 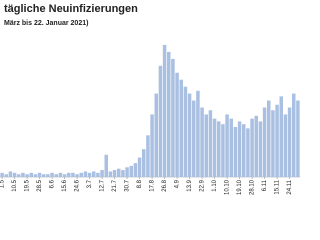 What do you see at coordinates (190, 185) in the screenshot?
I see `x-tick-label: 13.9` at bounding box center [190, 185].